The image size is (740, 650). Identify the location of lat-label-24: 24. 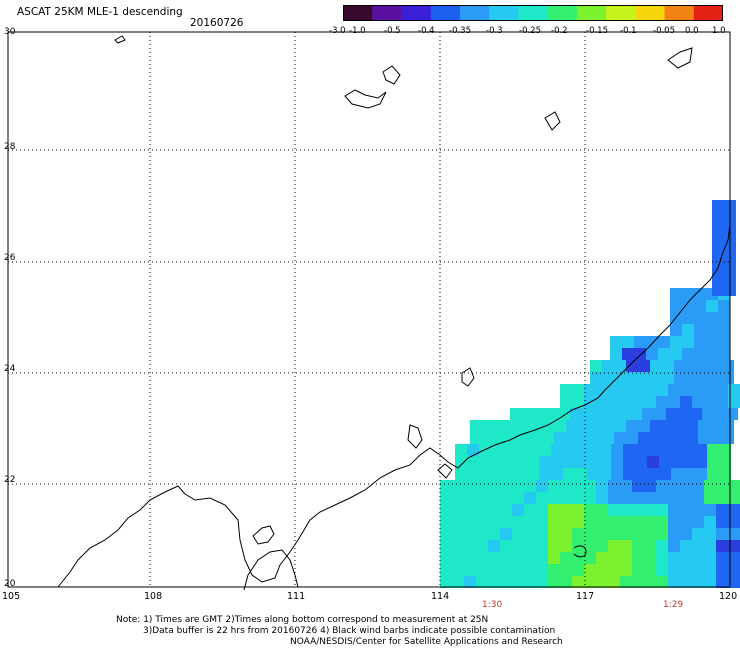
(10, 369).